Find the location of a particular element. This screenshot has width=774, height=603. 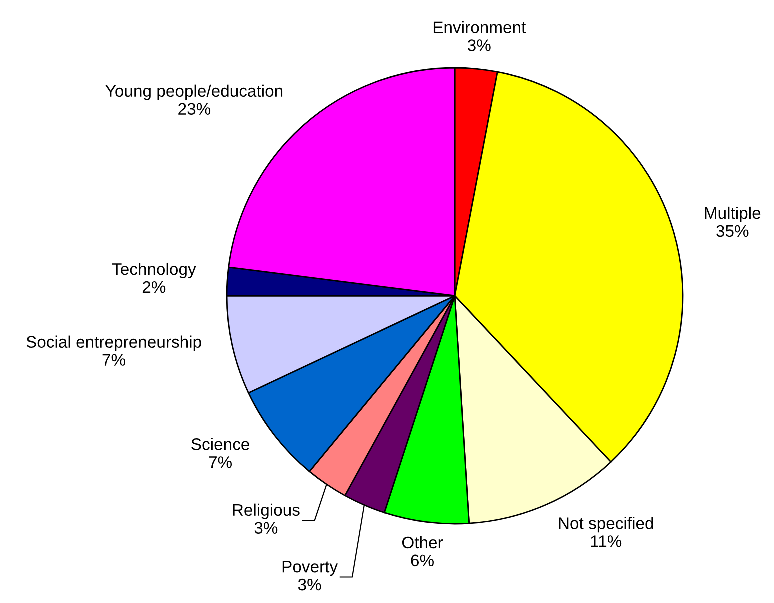

slice-label: Religious is located at coordinates (266, 512).